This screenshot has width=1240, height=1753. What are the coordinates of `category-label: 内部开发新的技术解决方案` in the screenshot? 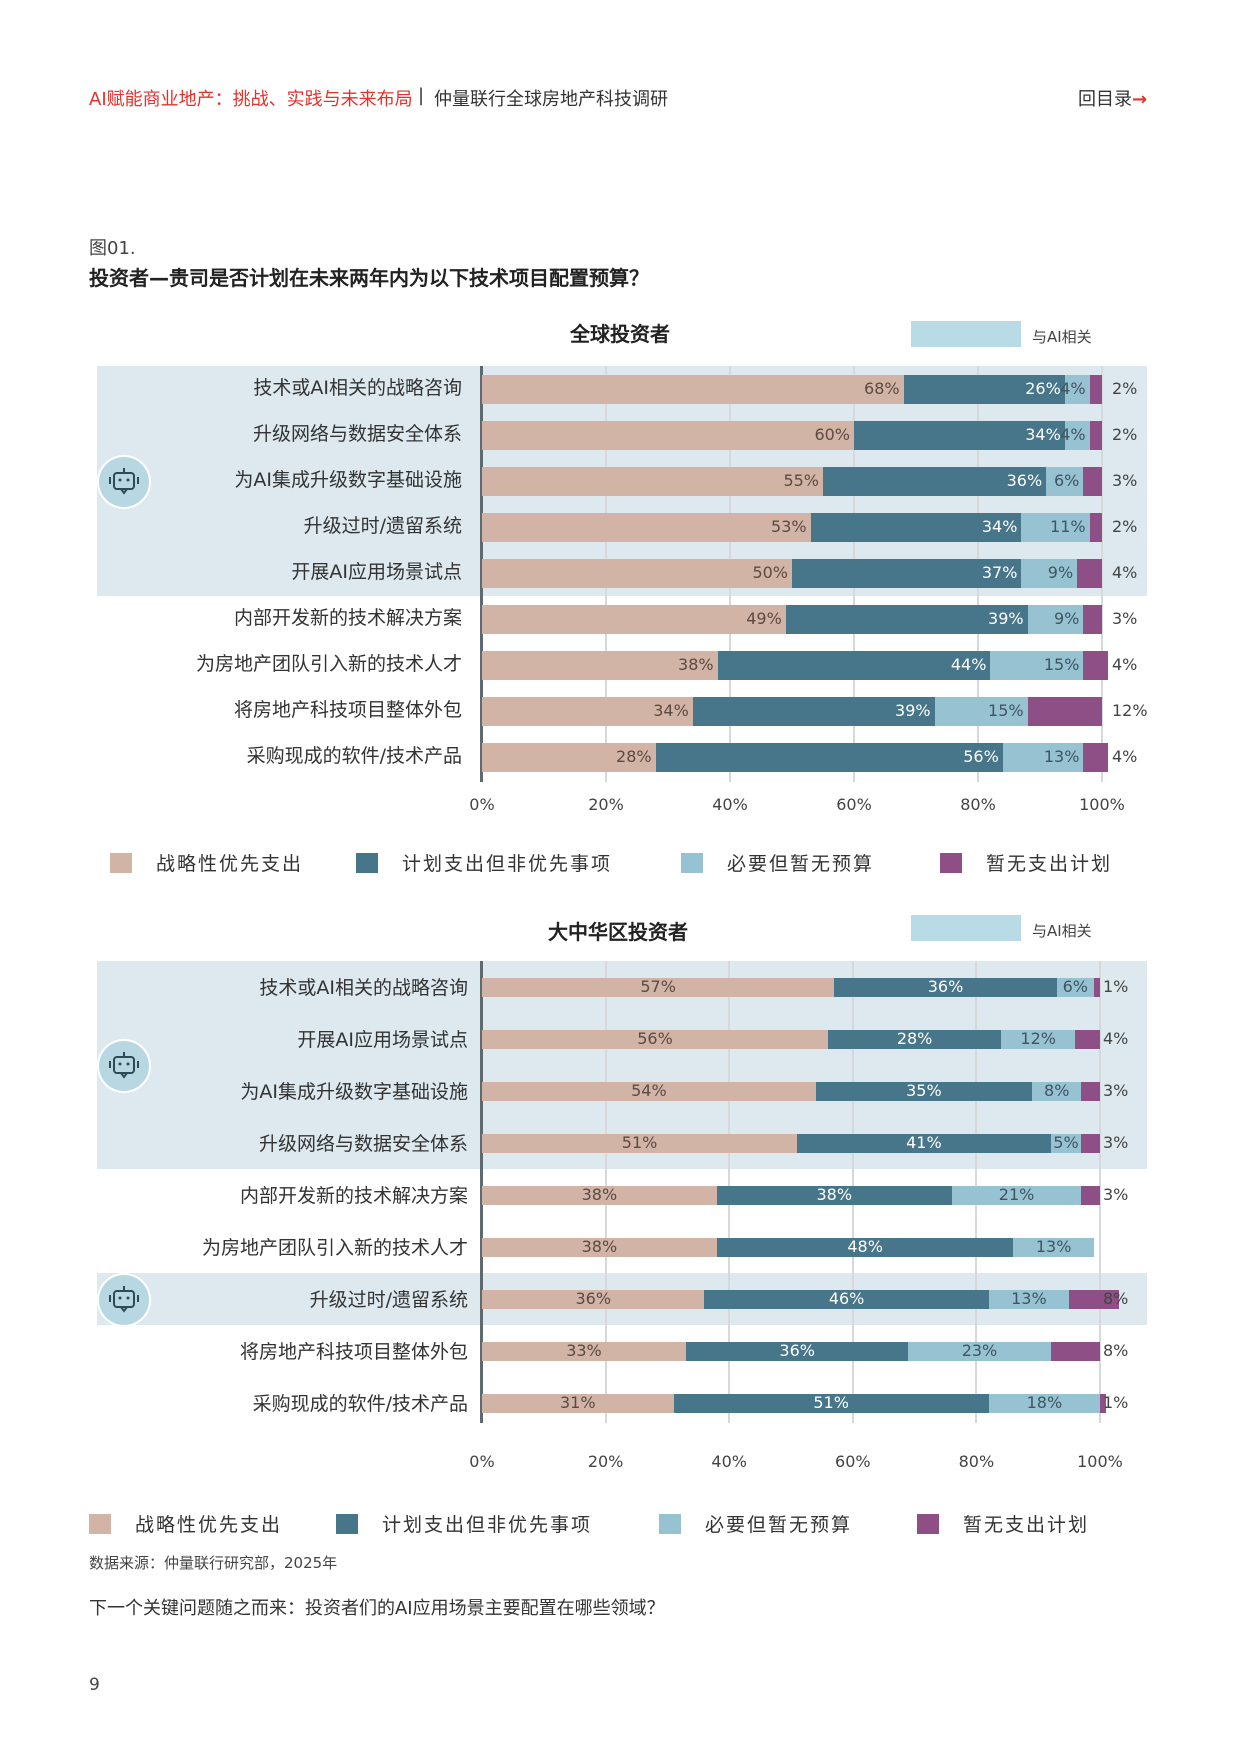 It's located at (347, 618).